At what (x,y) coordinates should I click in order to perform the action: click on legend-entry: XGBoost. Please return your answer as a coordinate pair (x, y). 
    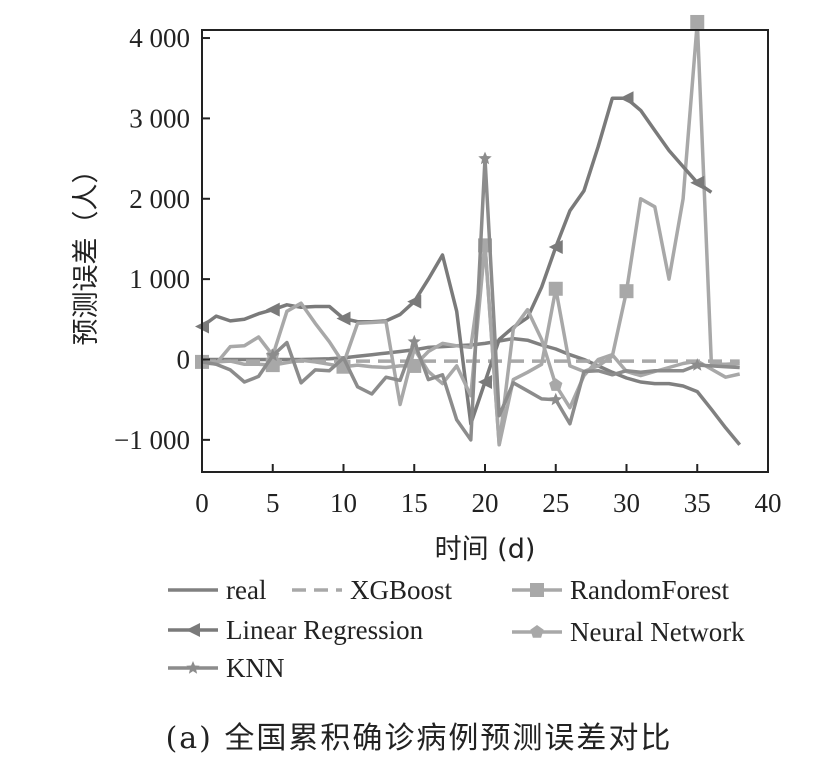
    Looking at the image, I should click on (372, 590).